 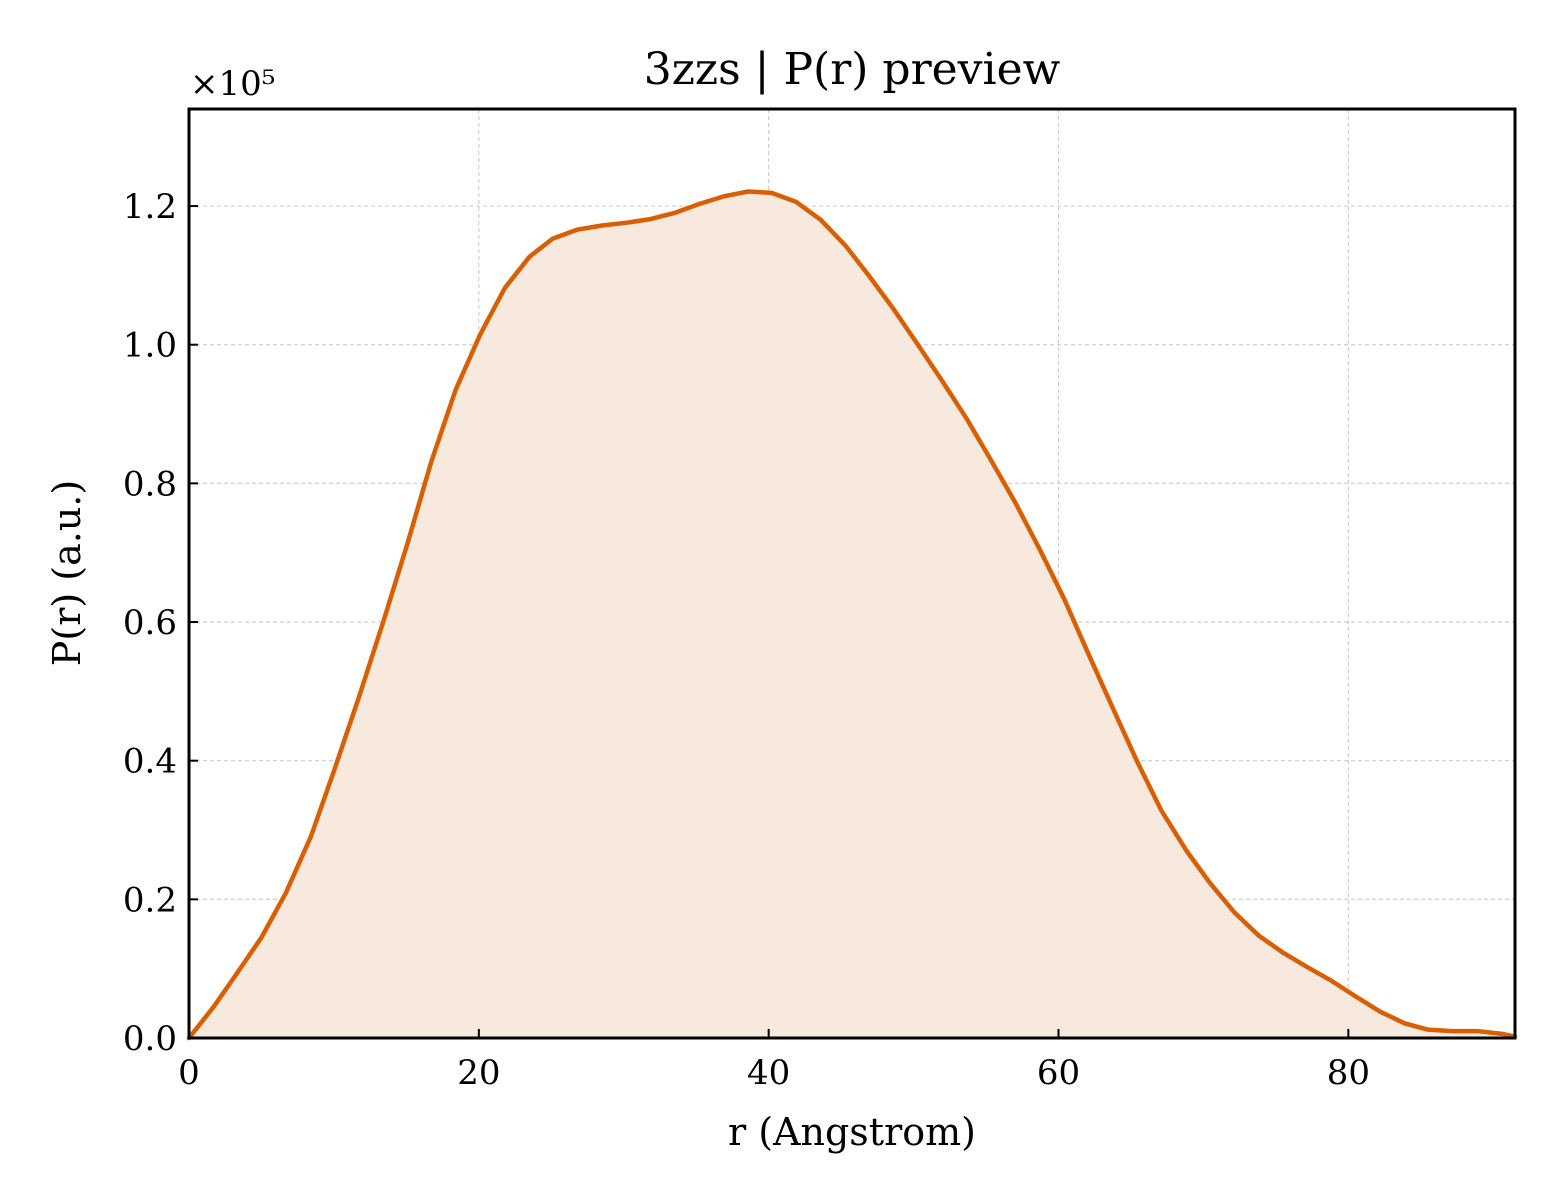 I want to click on x-tick-label: 80, so click(x=1348, y=1073).